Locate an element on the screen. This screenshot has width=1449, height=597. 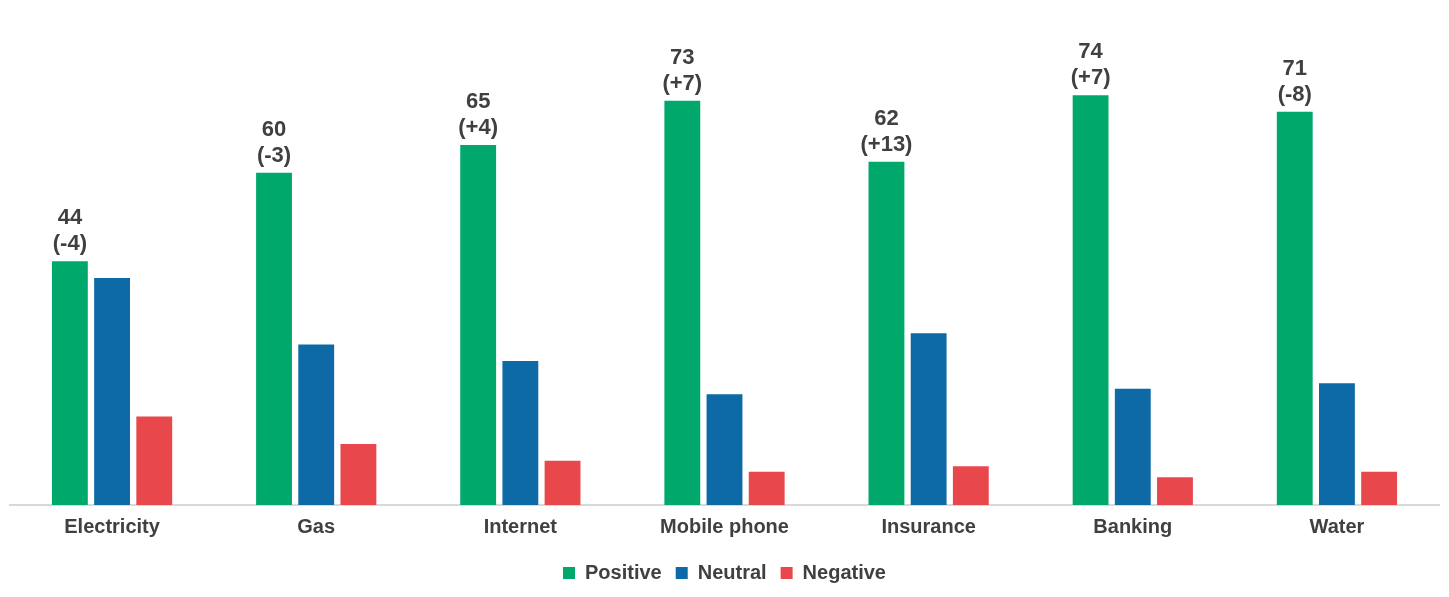
x-tick-label: Insurance is located at coordinates (928, 525).